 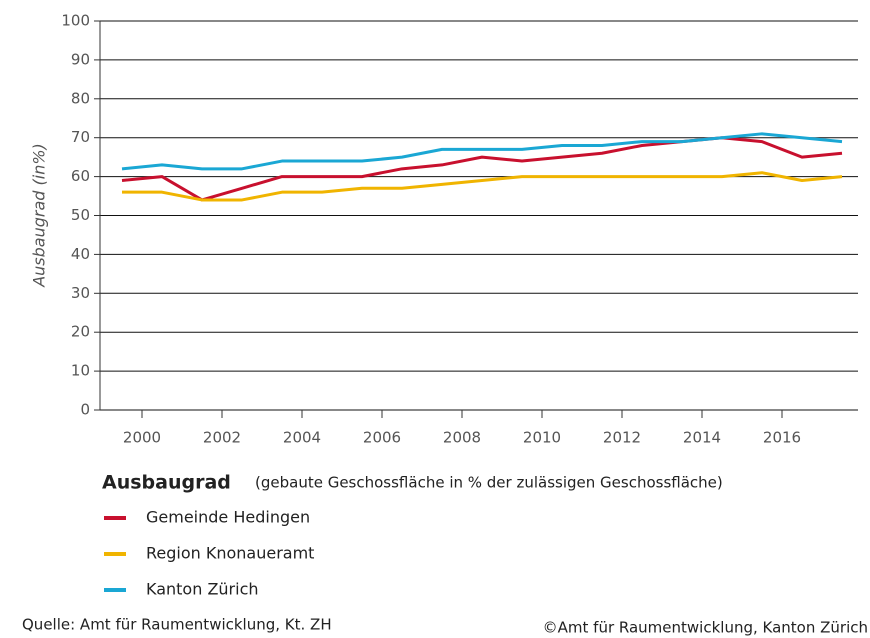 I want to click on x-tick-label: 2002, so click(x=222, y=438).